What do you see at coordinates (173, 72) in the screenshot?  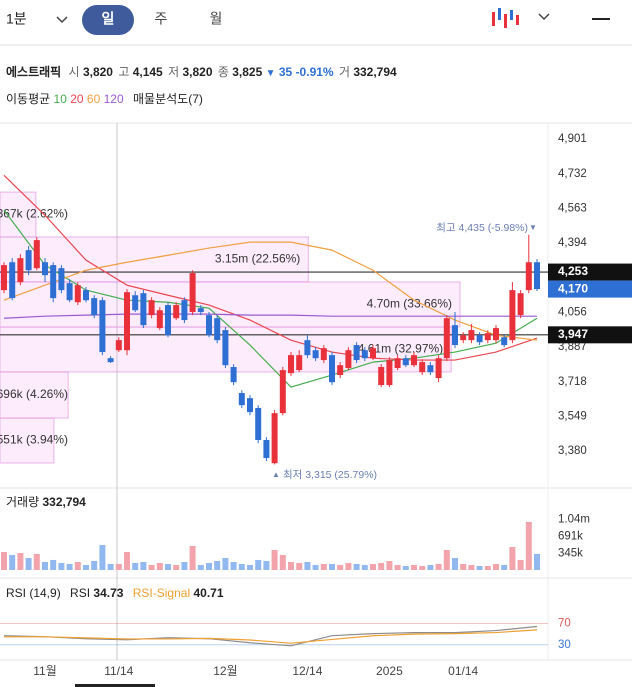 I see `quote-label: 저` at bounding box center [173, 72].